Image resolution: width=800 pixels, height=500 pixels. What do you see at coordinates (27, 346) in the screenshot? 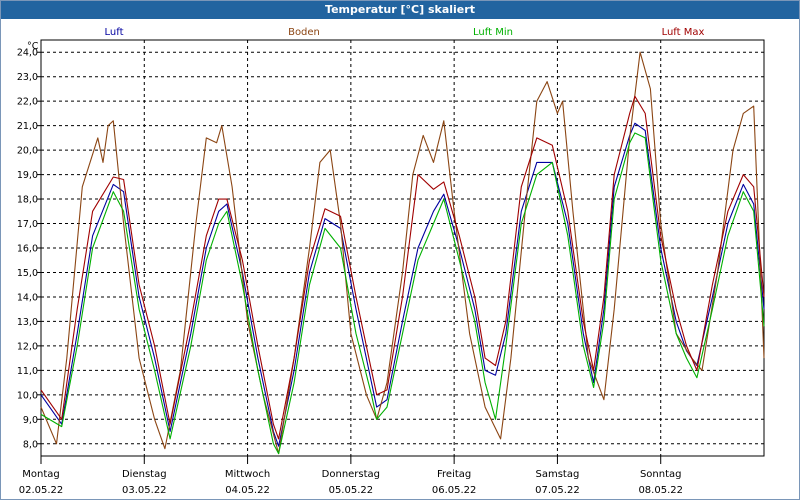
I see `y-tick-label: 12,0` at bounding box center [27, 346].